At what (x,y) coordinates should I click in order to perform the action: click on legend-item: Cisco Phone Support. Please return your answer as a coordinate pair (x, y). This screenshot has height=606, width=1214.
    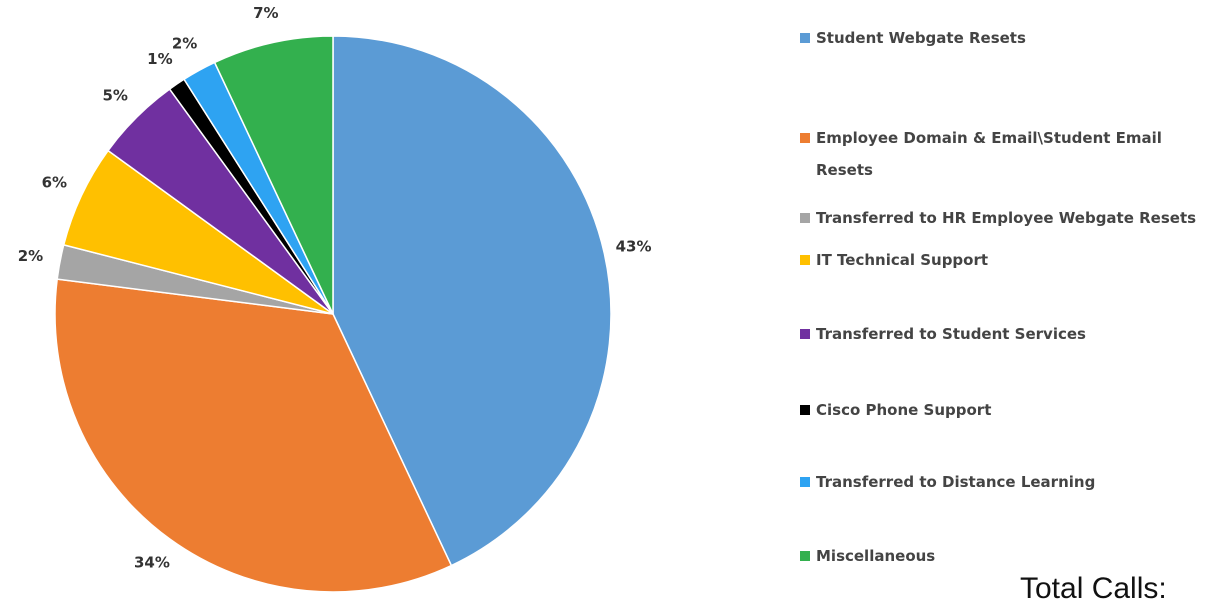
    Looking at the image, I should click on (1000, 410).